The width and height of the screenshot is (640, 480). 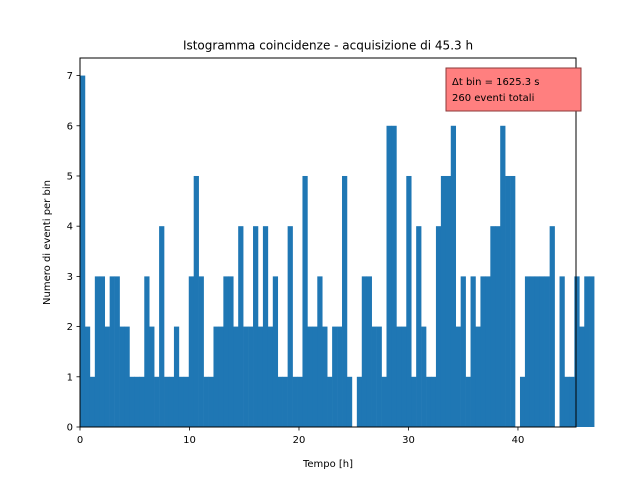 I want to click on x-tick-label: 40, so click(x=518, y=440).